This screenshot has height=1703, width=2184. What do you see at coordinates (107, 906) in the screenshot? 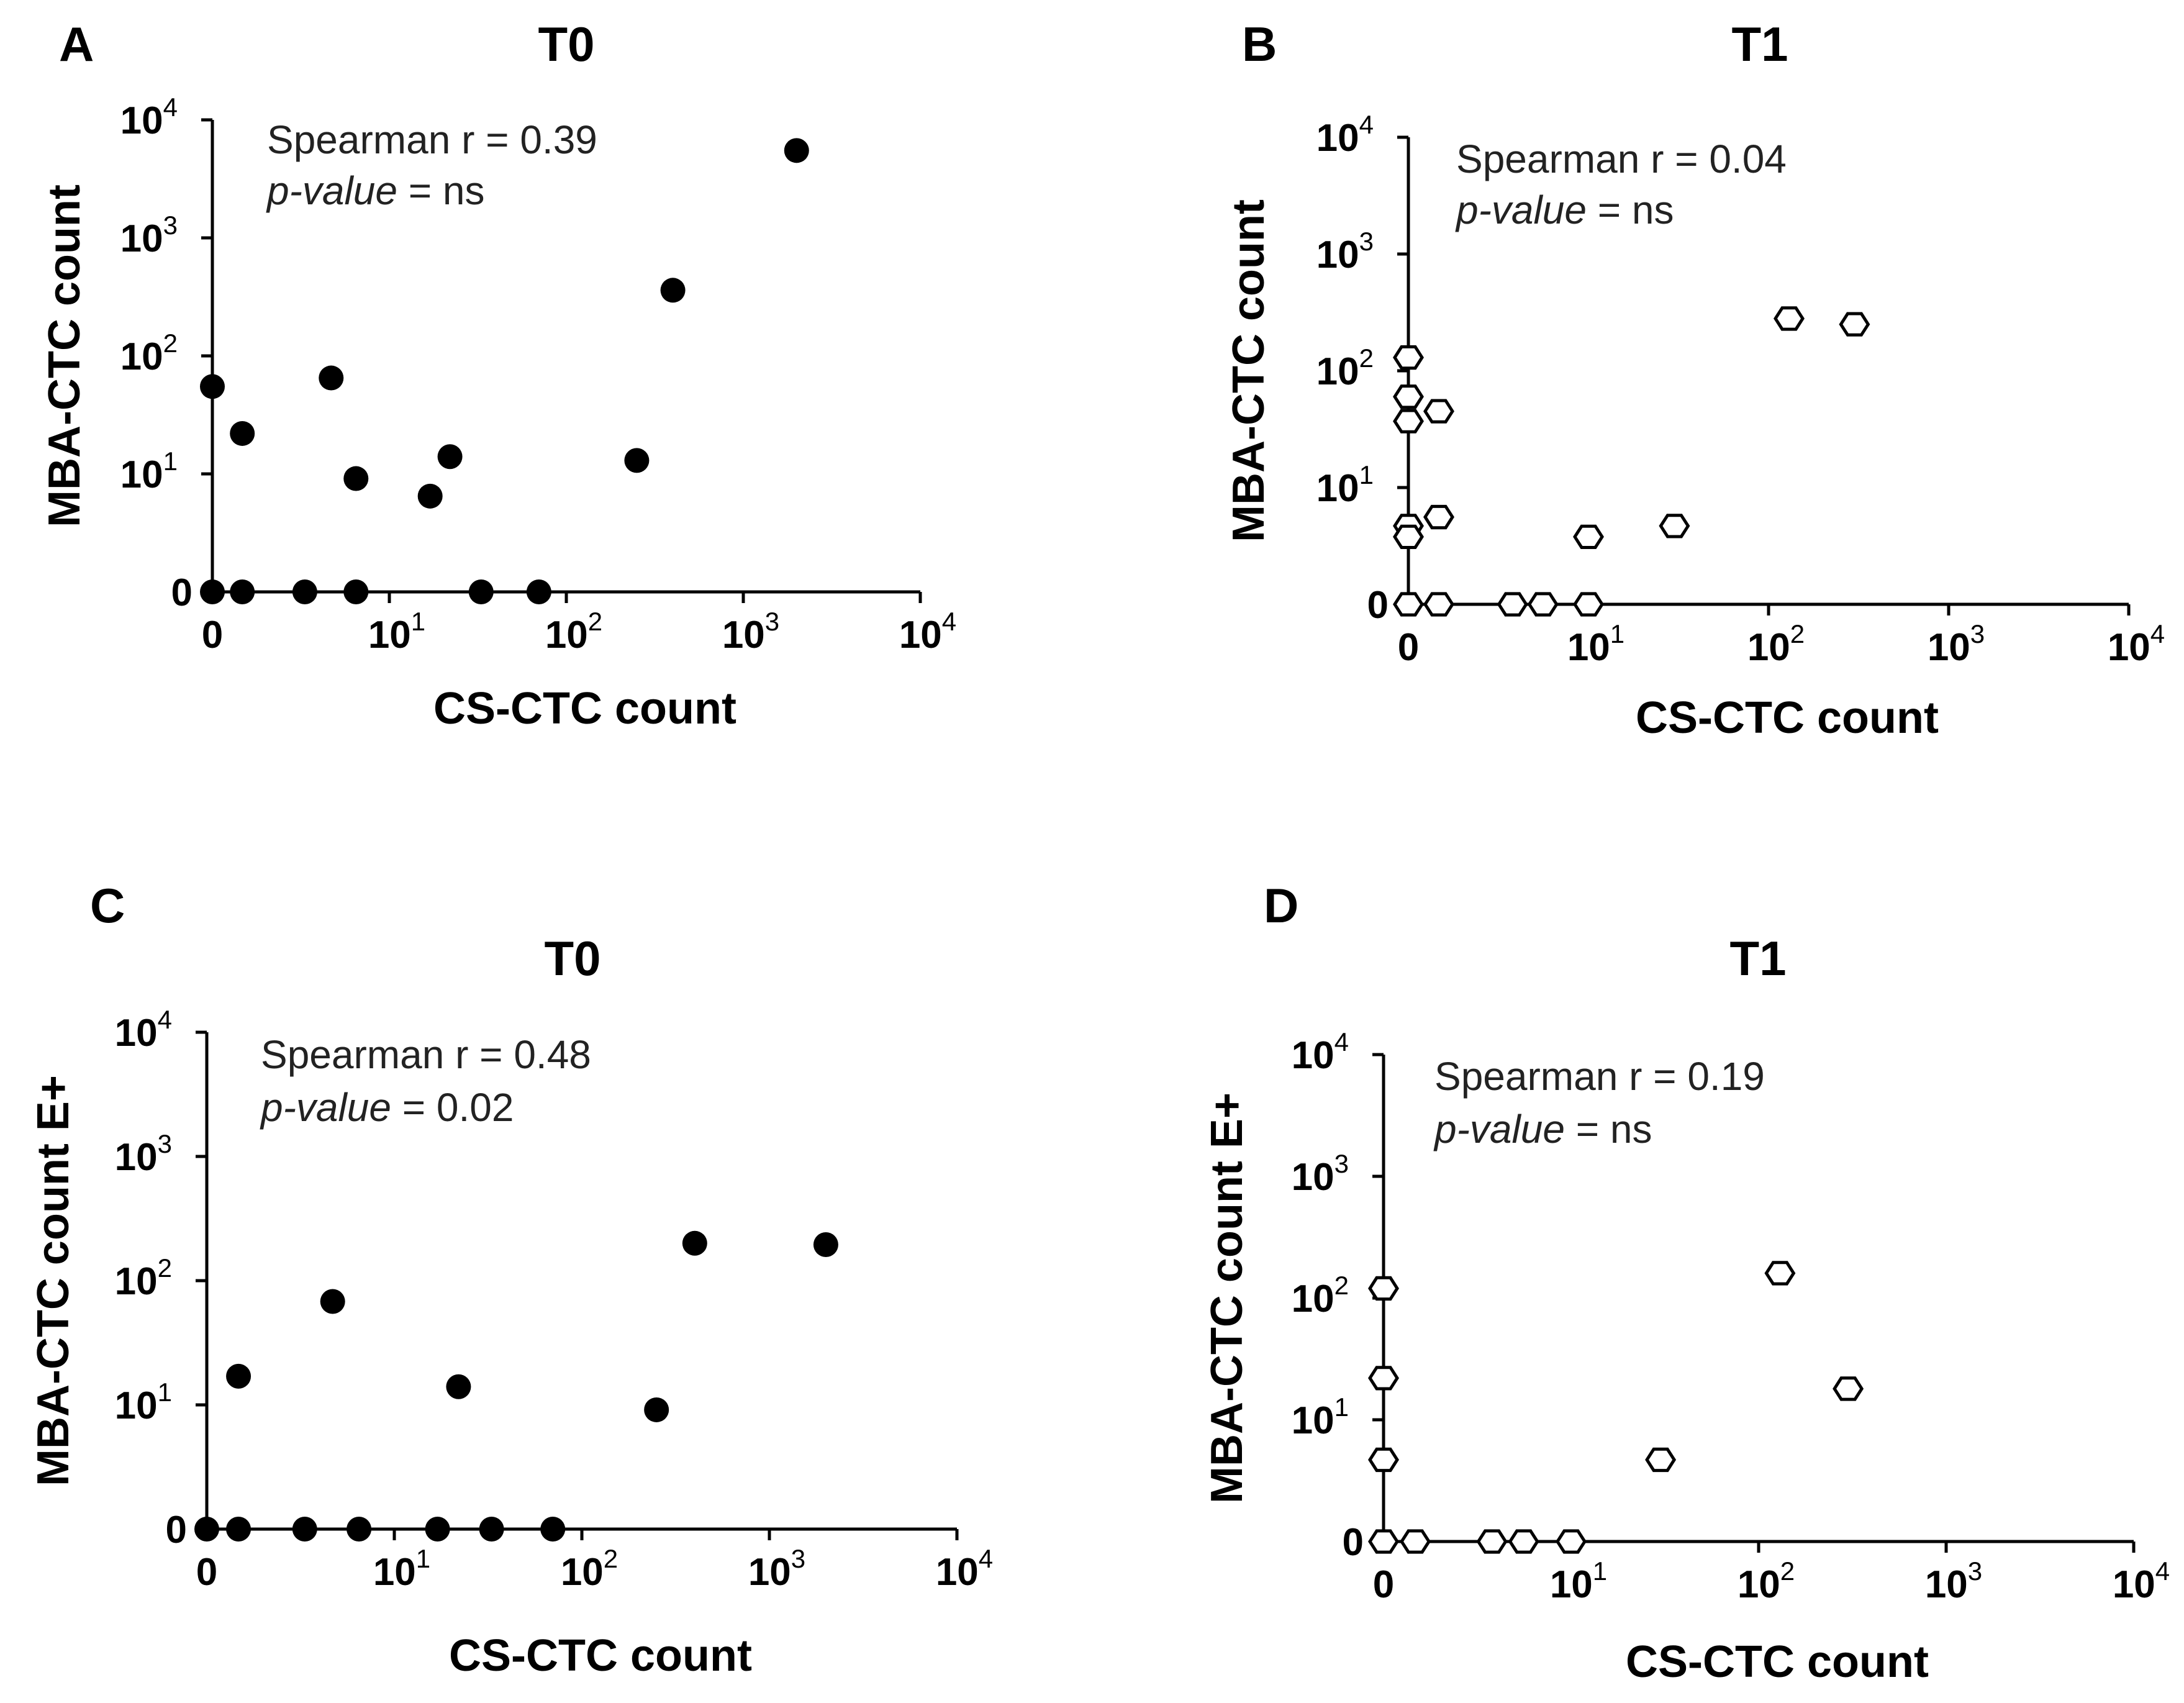
I see `panel-letter: C` at bounding box center [107, 906].